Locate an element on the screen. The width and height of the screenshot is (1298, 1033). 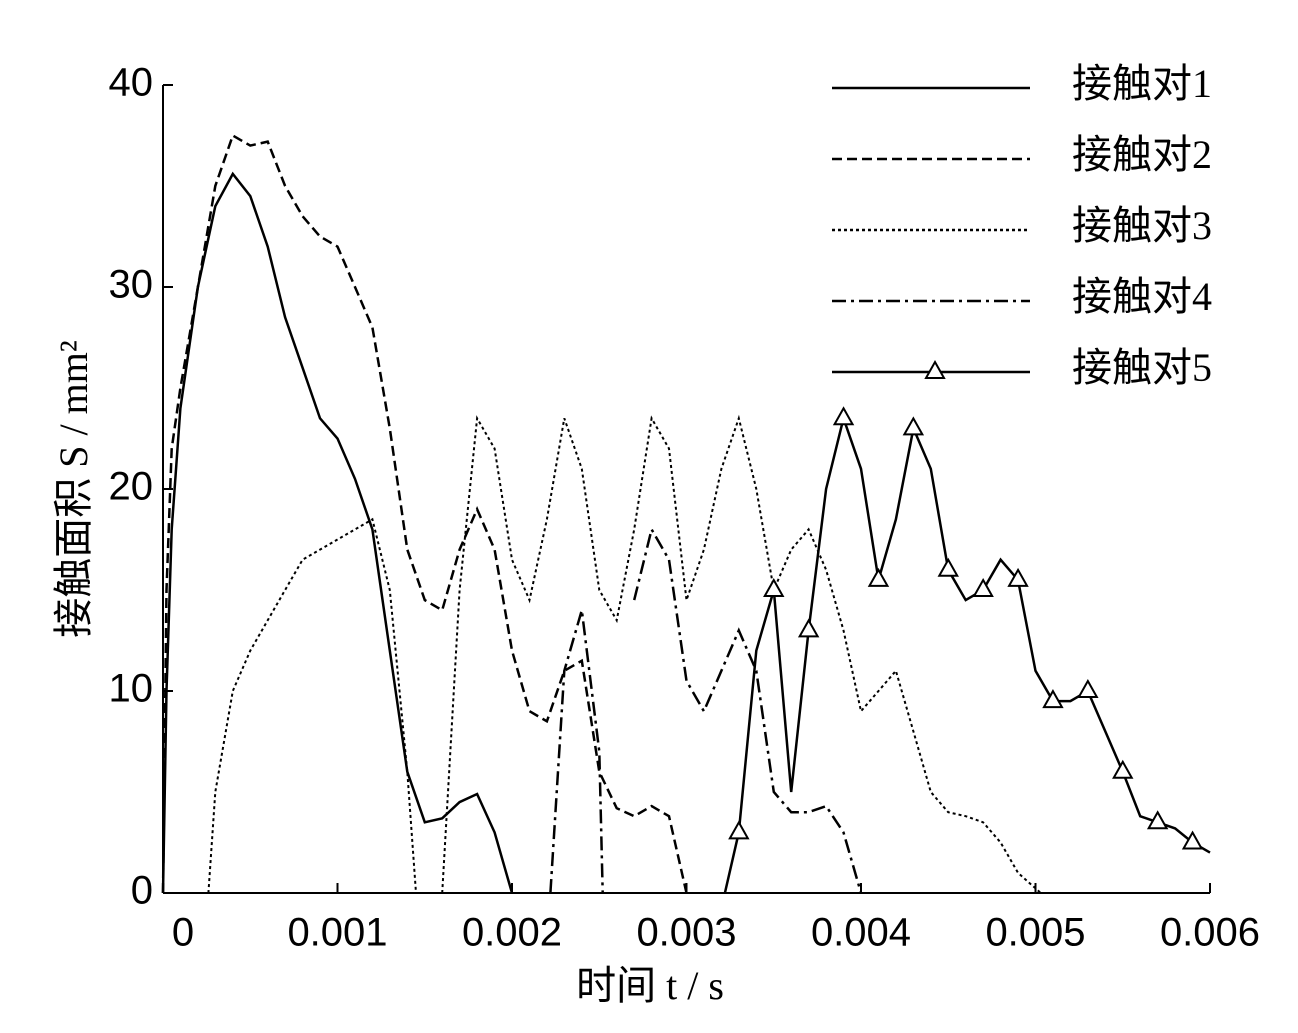
y-tick-label: 0 is located at coordinates (142, 891).